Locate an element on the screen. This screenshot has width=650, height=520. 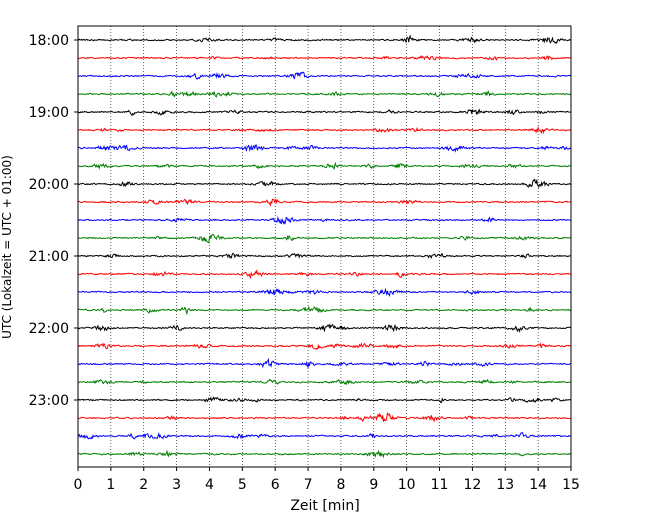
x-tick-label: 2 is located at coordinates (143, 485).